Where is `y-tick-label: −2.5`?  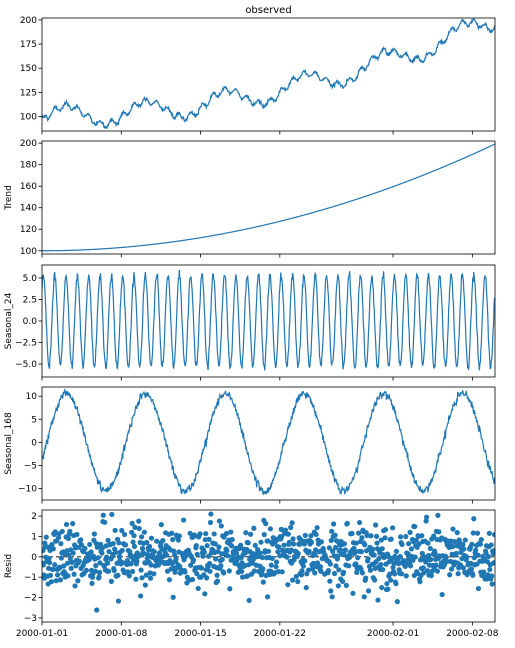 y-tick-label: −2.5 is located at coordinates (26, 344).